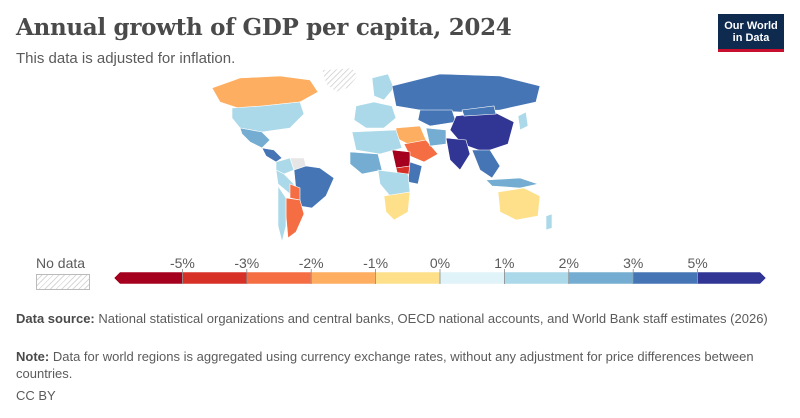 The image size is (800, 418). What do you see at coordinates (458, 154) in the screenshot?
I see `country-india` at bounding box center [458, 154].